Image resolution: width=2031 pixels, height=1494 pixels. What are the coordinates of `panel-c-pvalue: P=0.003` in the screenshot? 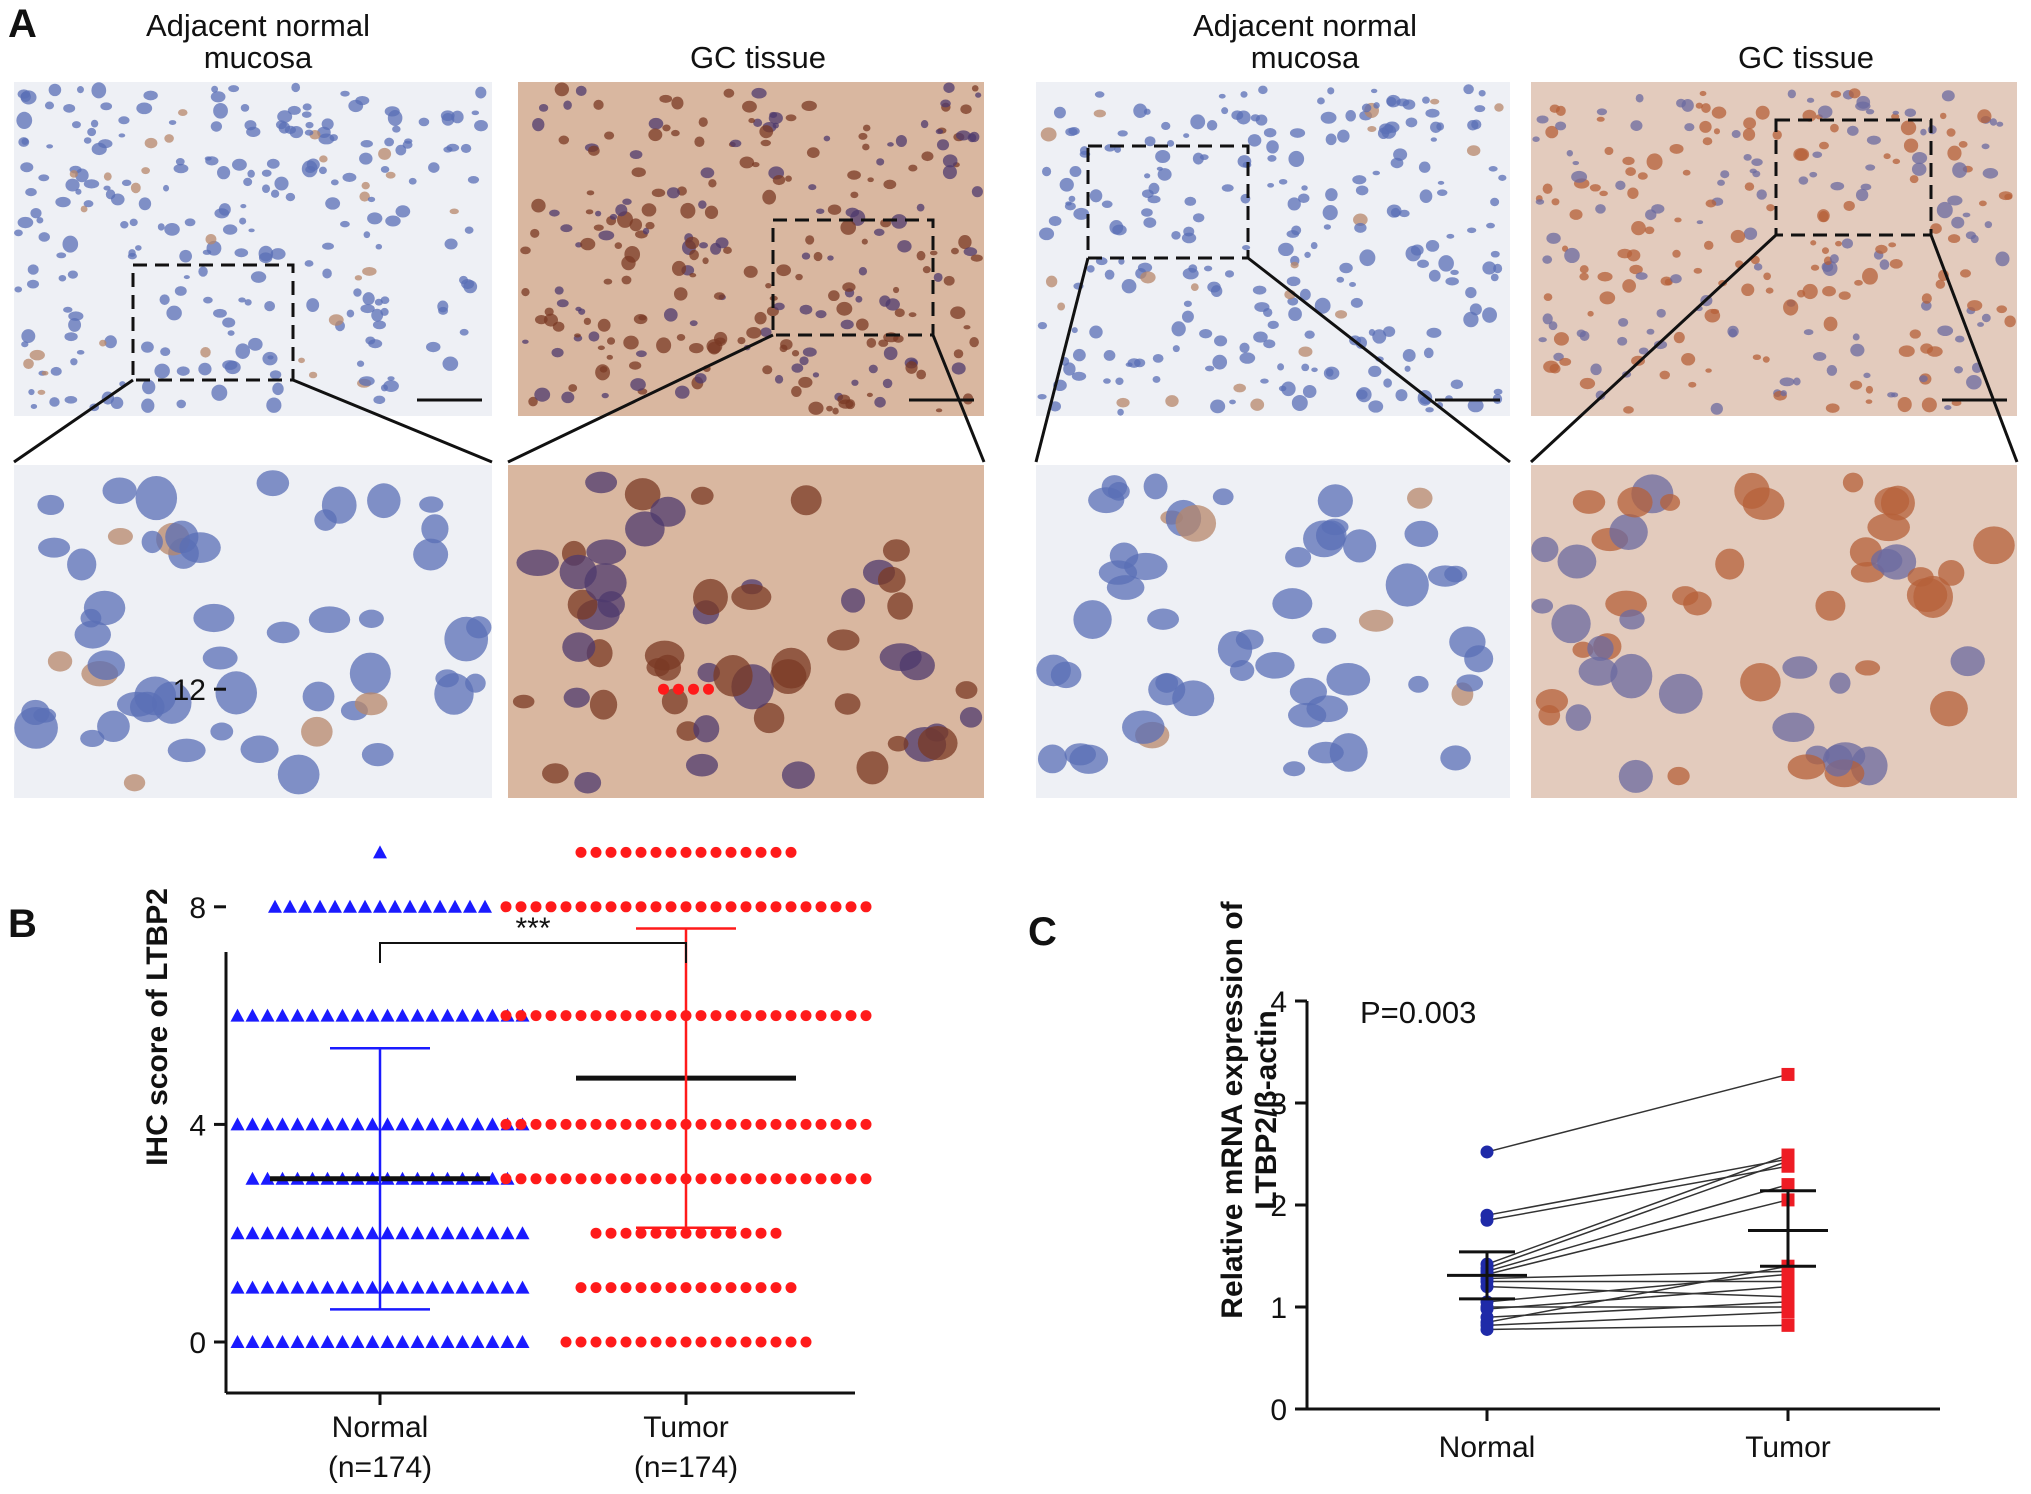 It's located at (1418, 1012).